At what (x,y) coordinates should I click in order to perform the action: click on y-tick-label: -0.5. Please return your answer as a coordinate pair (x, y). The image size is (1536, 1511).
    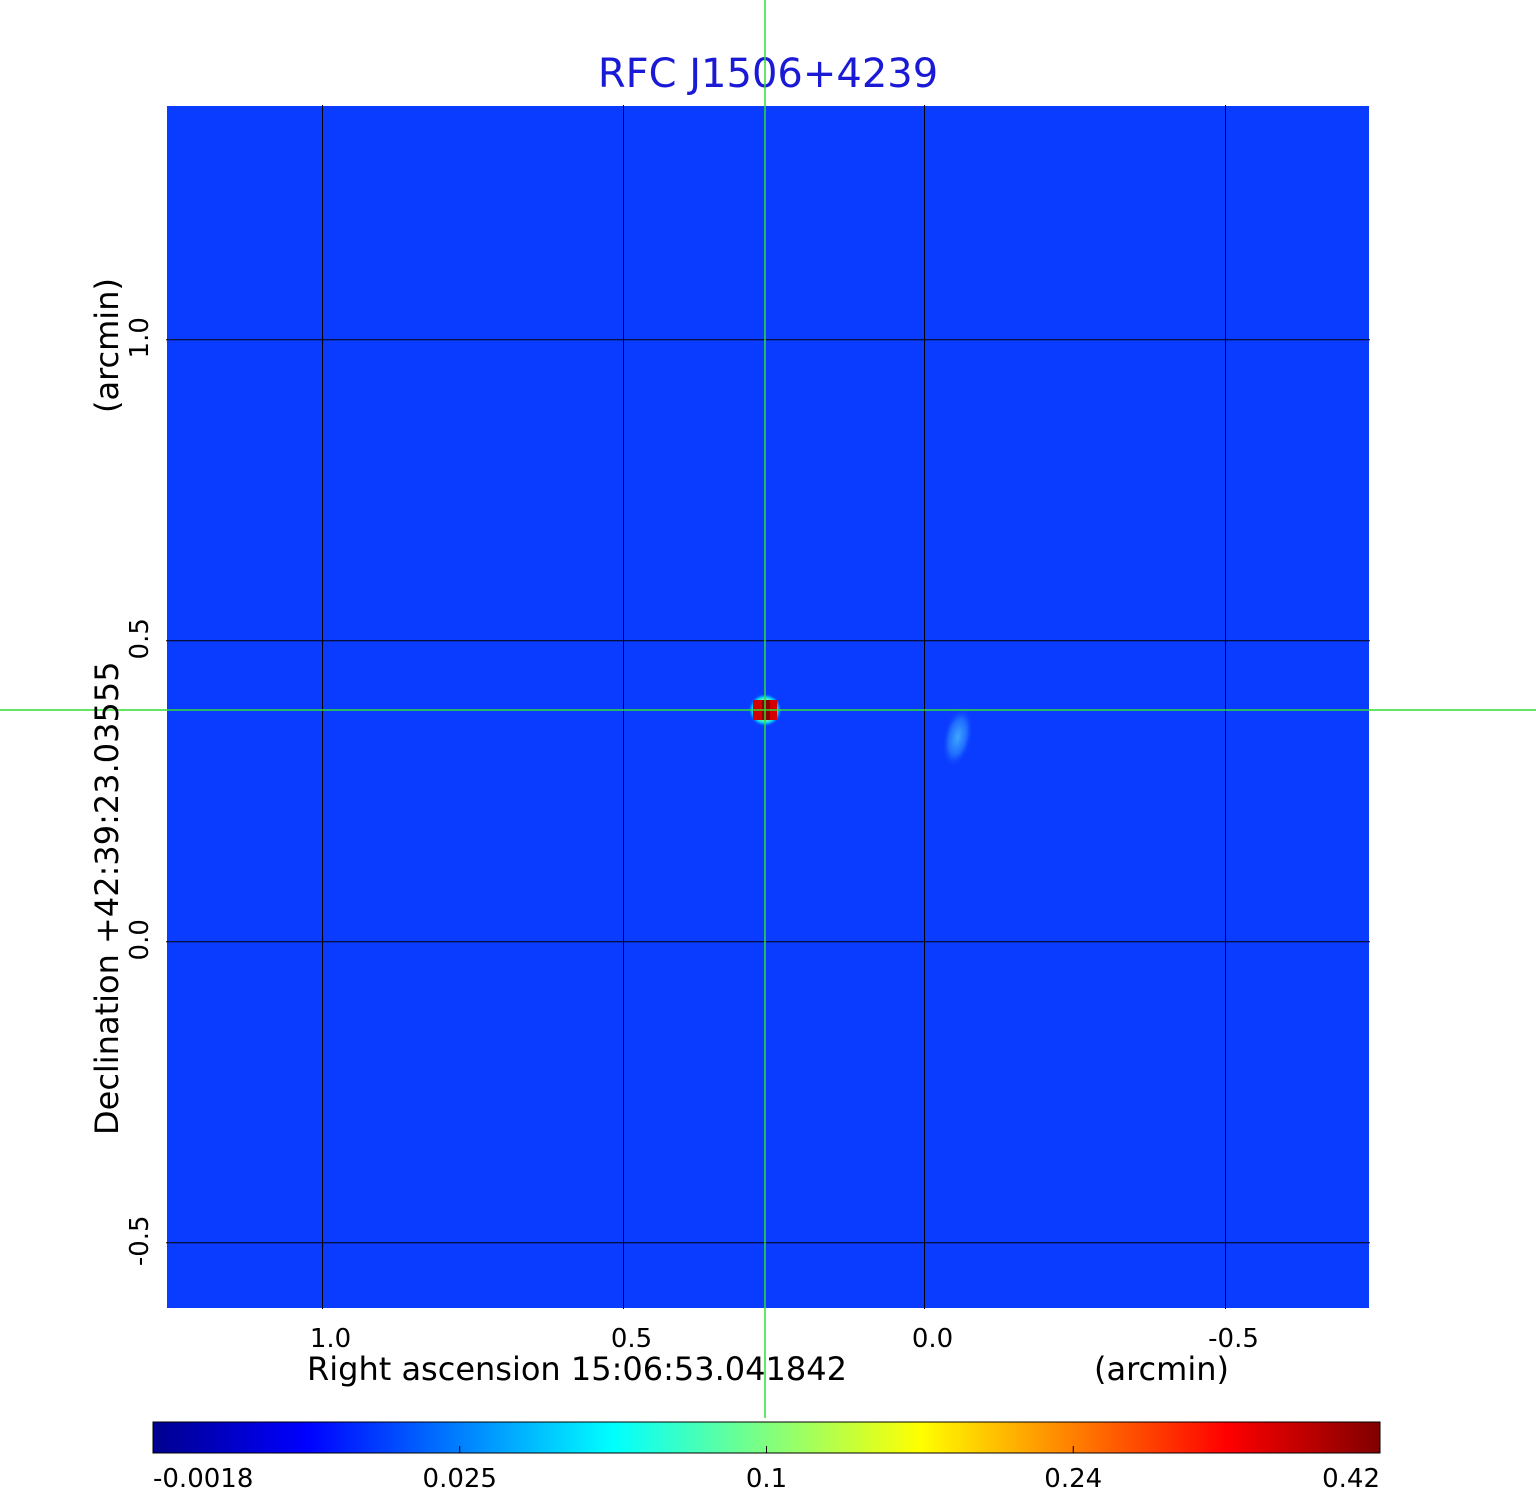
    Looking at the image, I should click on (140, 1240).